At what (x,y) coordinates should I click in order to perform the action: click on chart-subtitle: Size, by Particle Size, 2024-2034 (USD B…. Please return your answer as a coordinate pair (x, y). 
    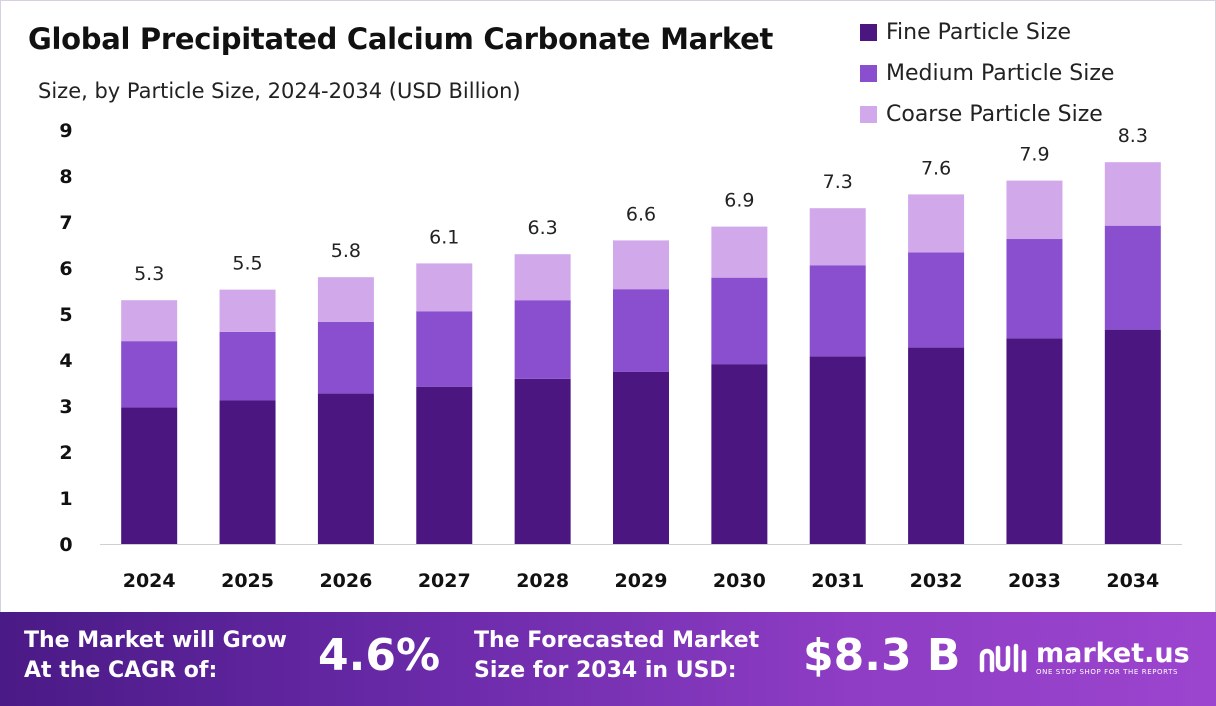
    Looking at the image, I should click on (279, 91).